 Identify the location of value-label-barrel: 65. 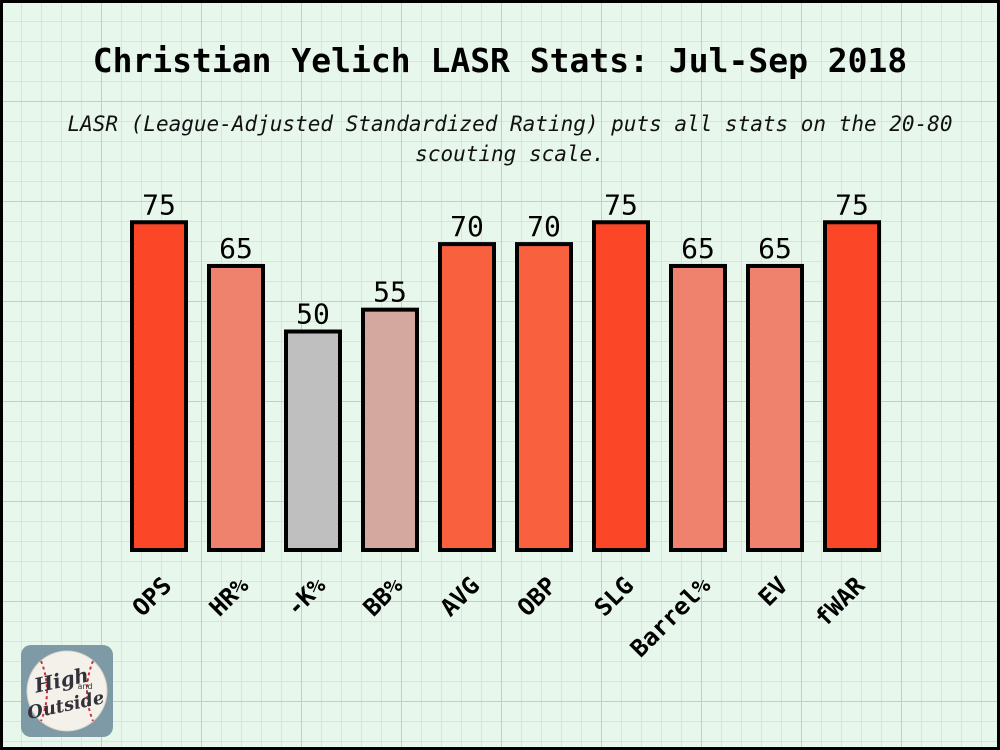
(698, 248).